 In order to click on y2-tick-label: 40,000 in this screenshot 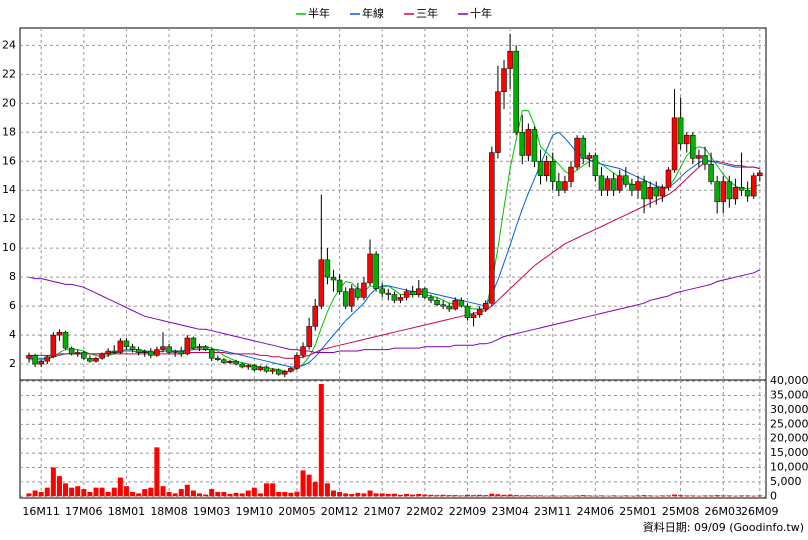, I will do `click(789, 380)`.